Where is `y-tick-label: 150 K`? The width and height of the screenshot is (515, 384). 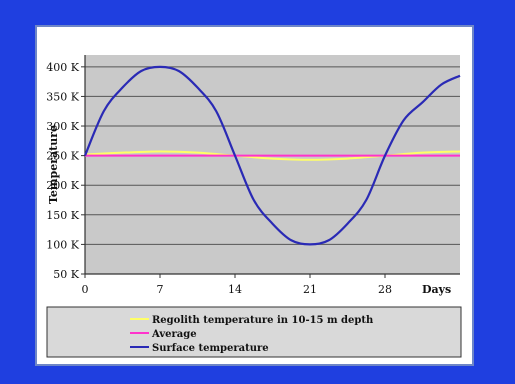
y-tick-label: 150 K is located at coordinates (62, 215).